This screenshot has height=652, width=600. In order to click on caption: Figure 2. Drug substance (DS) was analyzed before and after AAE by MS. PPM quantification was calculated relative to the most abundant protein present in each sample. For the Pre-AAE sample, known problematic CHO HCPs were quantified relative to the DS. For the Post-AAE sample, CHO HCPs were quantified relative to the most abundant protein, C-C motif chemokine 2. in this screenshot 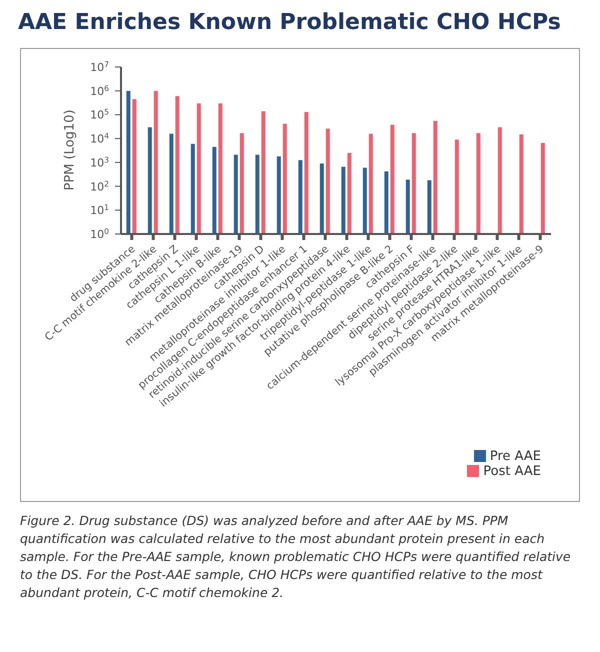, I will do `click(296, 557)`.